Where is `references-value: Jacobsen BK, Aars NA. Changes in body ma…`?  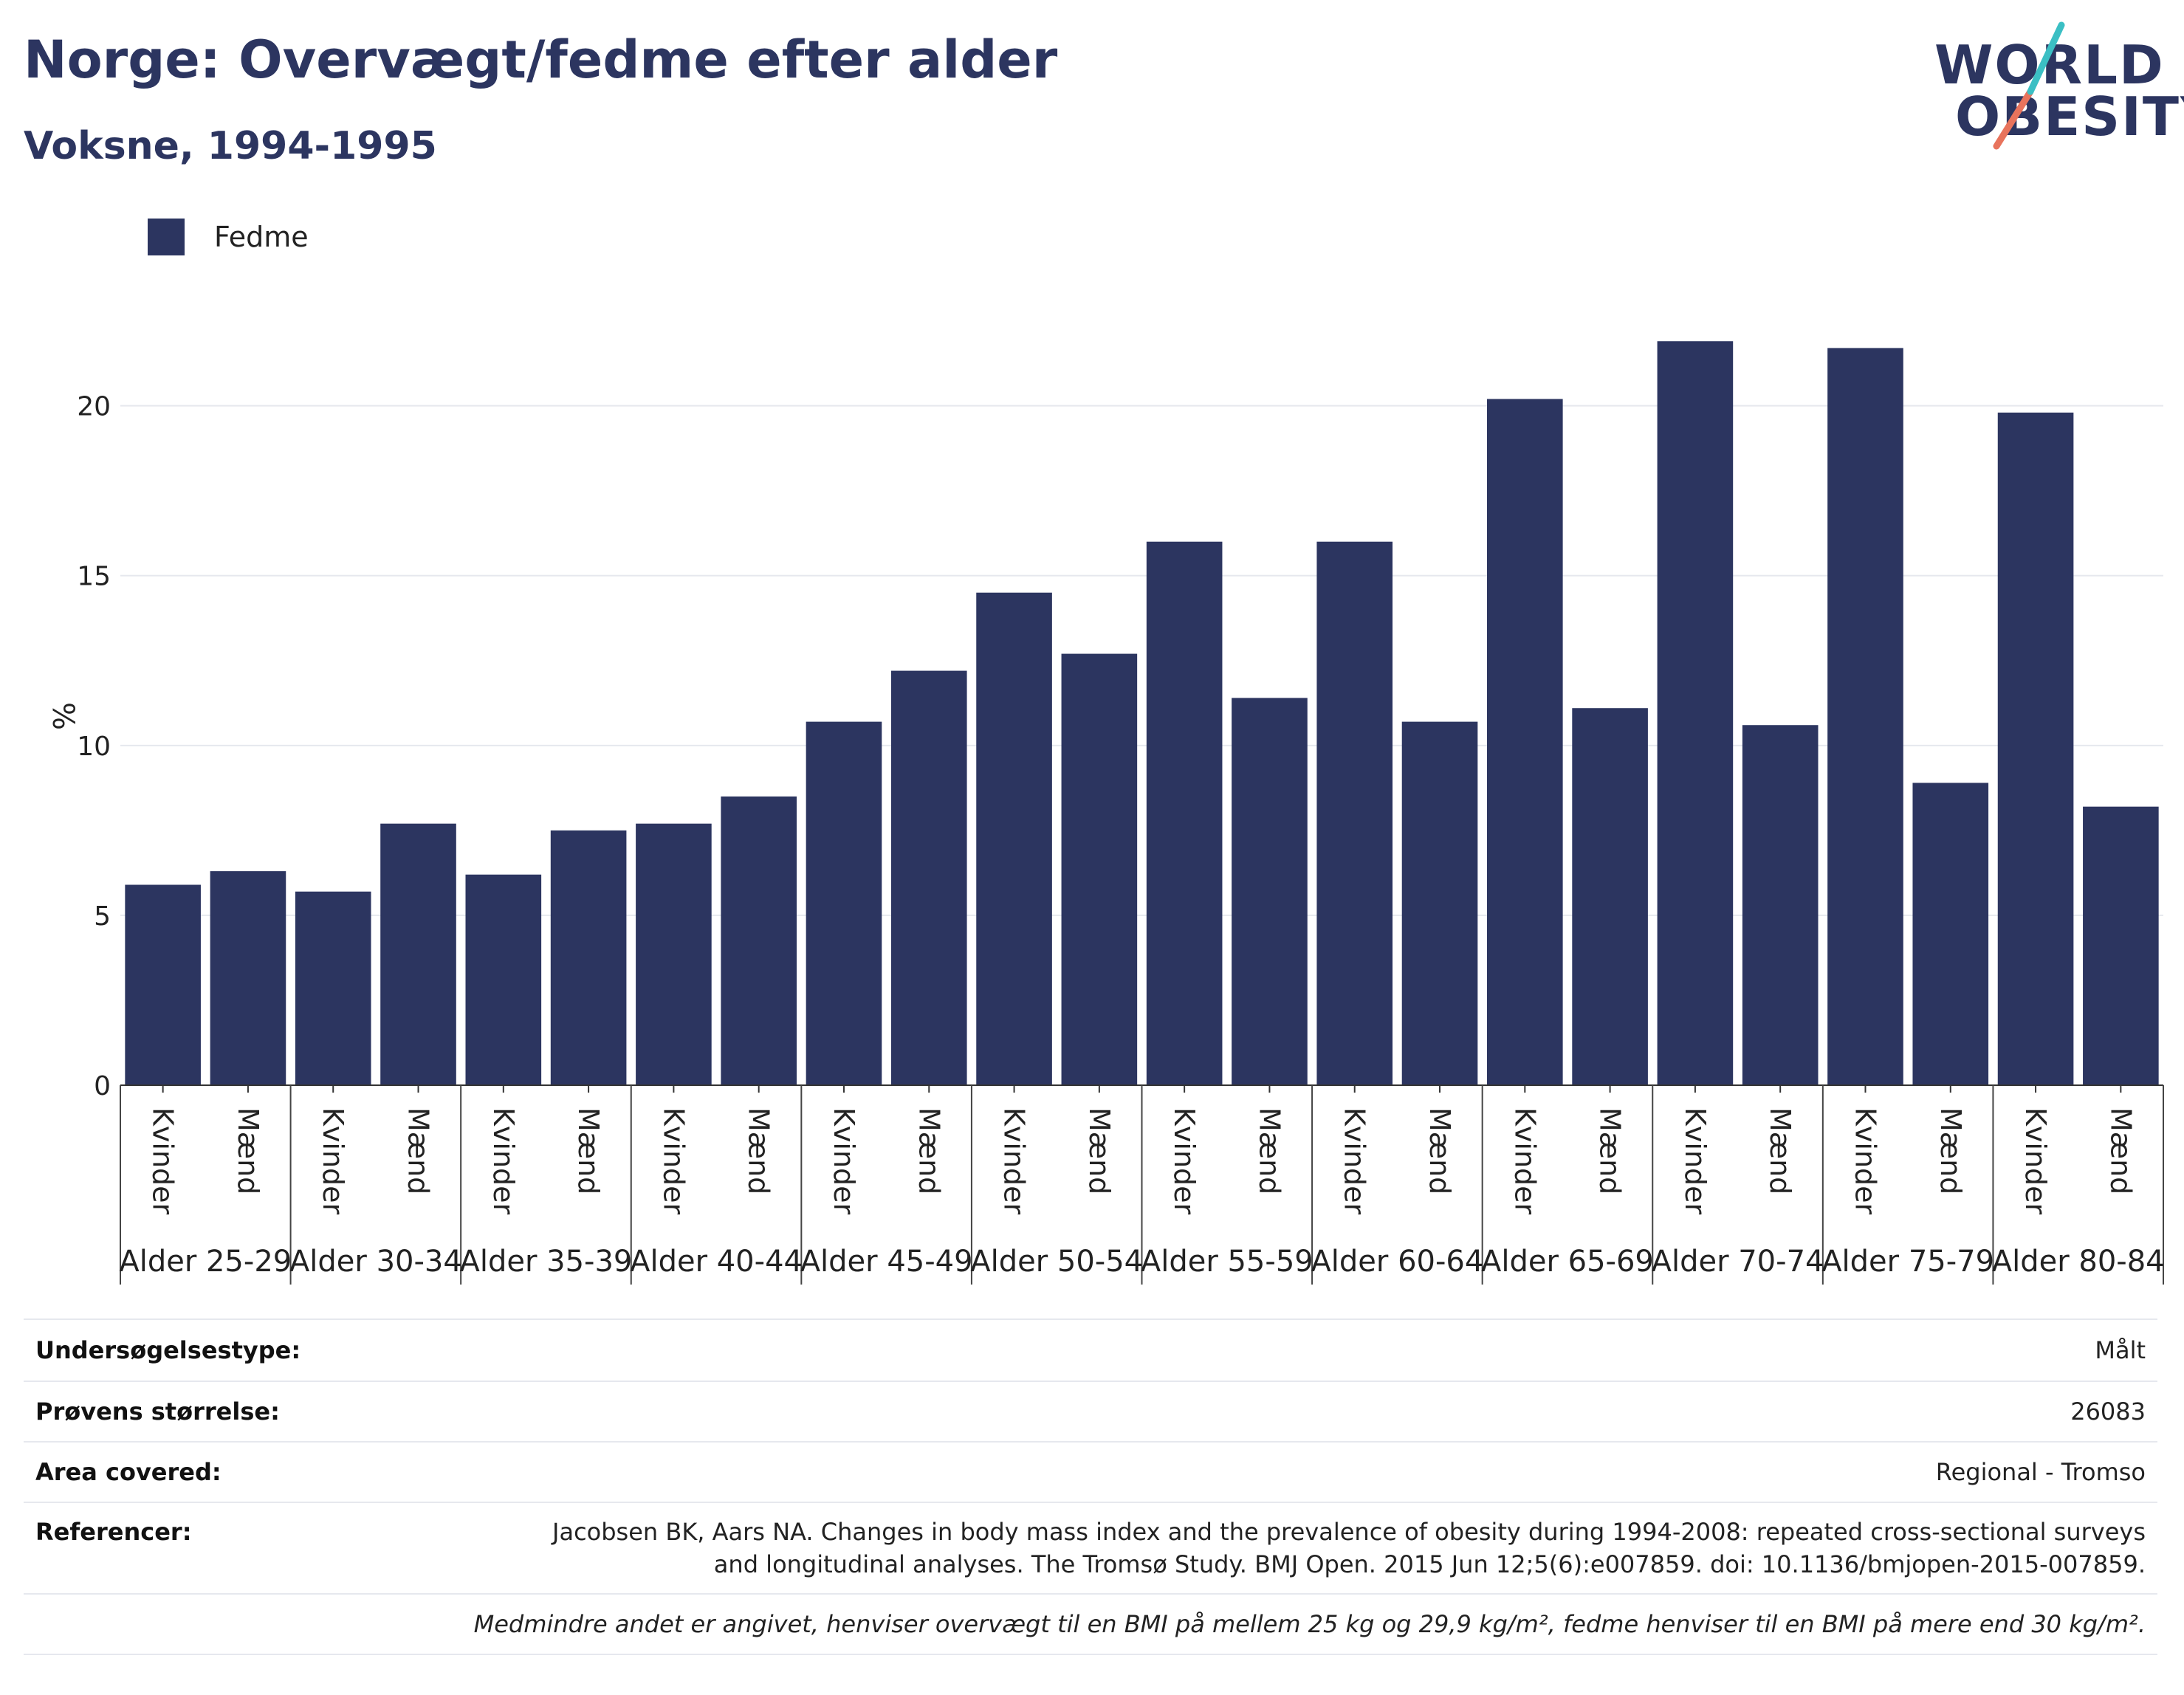 references-value: Jacobsen BK, Aars NA. Changes in body ma… is located at coordinates (1252, 1548).